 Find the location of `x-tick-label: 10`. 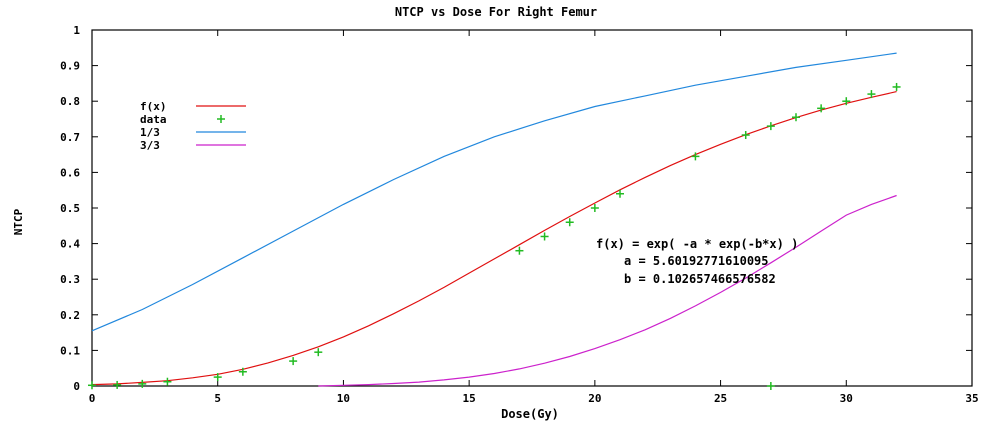

x-tick-label: 10 is located at coordinates (343, 398).